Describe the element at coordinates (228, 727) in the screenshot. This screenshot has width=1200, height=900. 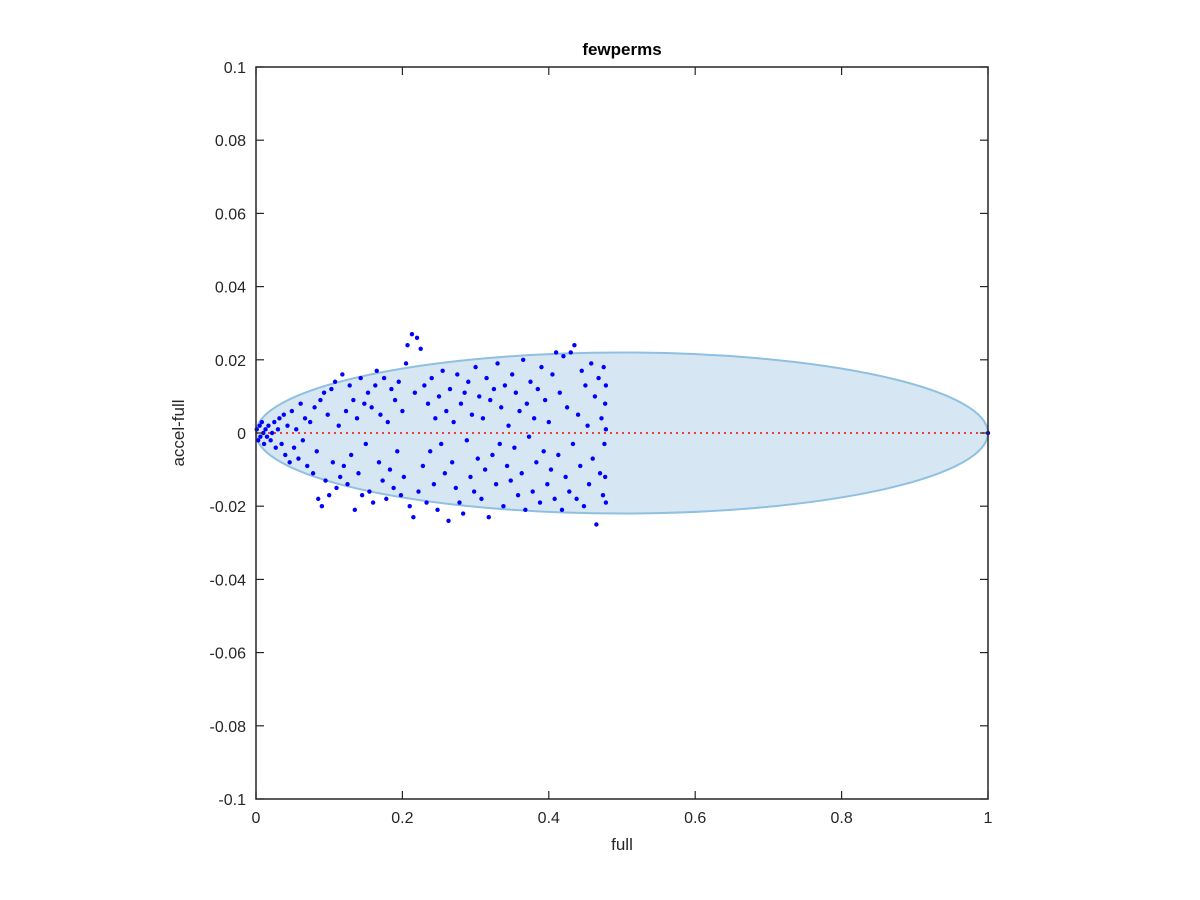
I see `y-tick-label: -0.08` at that location.